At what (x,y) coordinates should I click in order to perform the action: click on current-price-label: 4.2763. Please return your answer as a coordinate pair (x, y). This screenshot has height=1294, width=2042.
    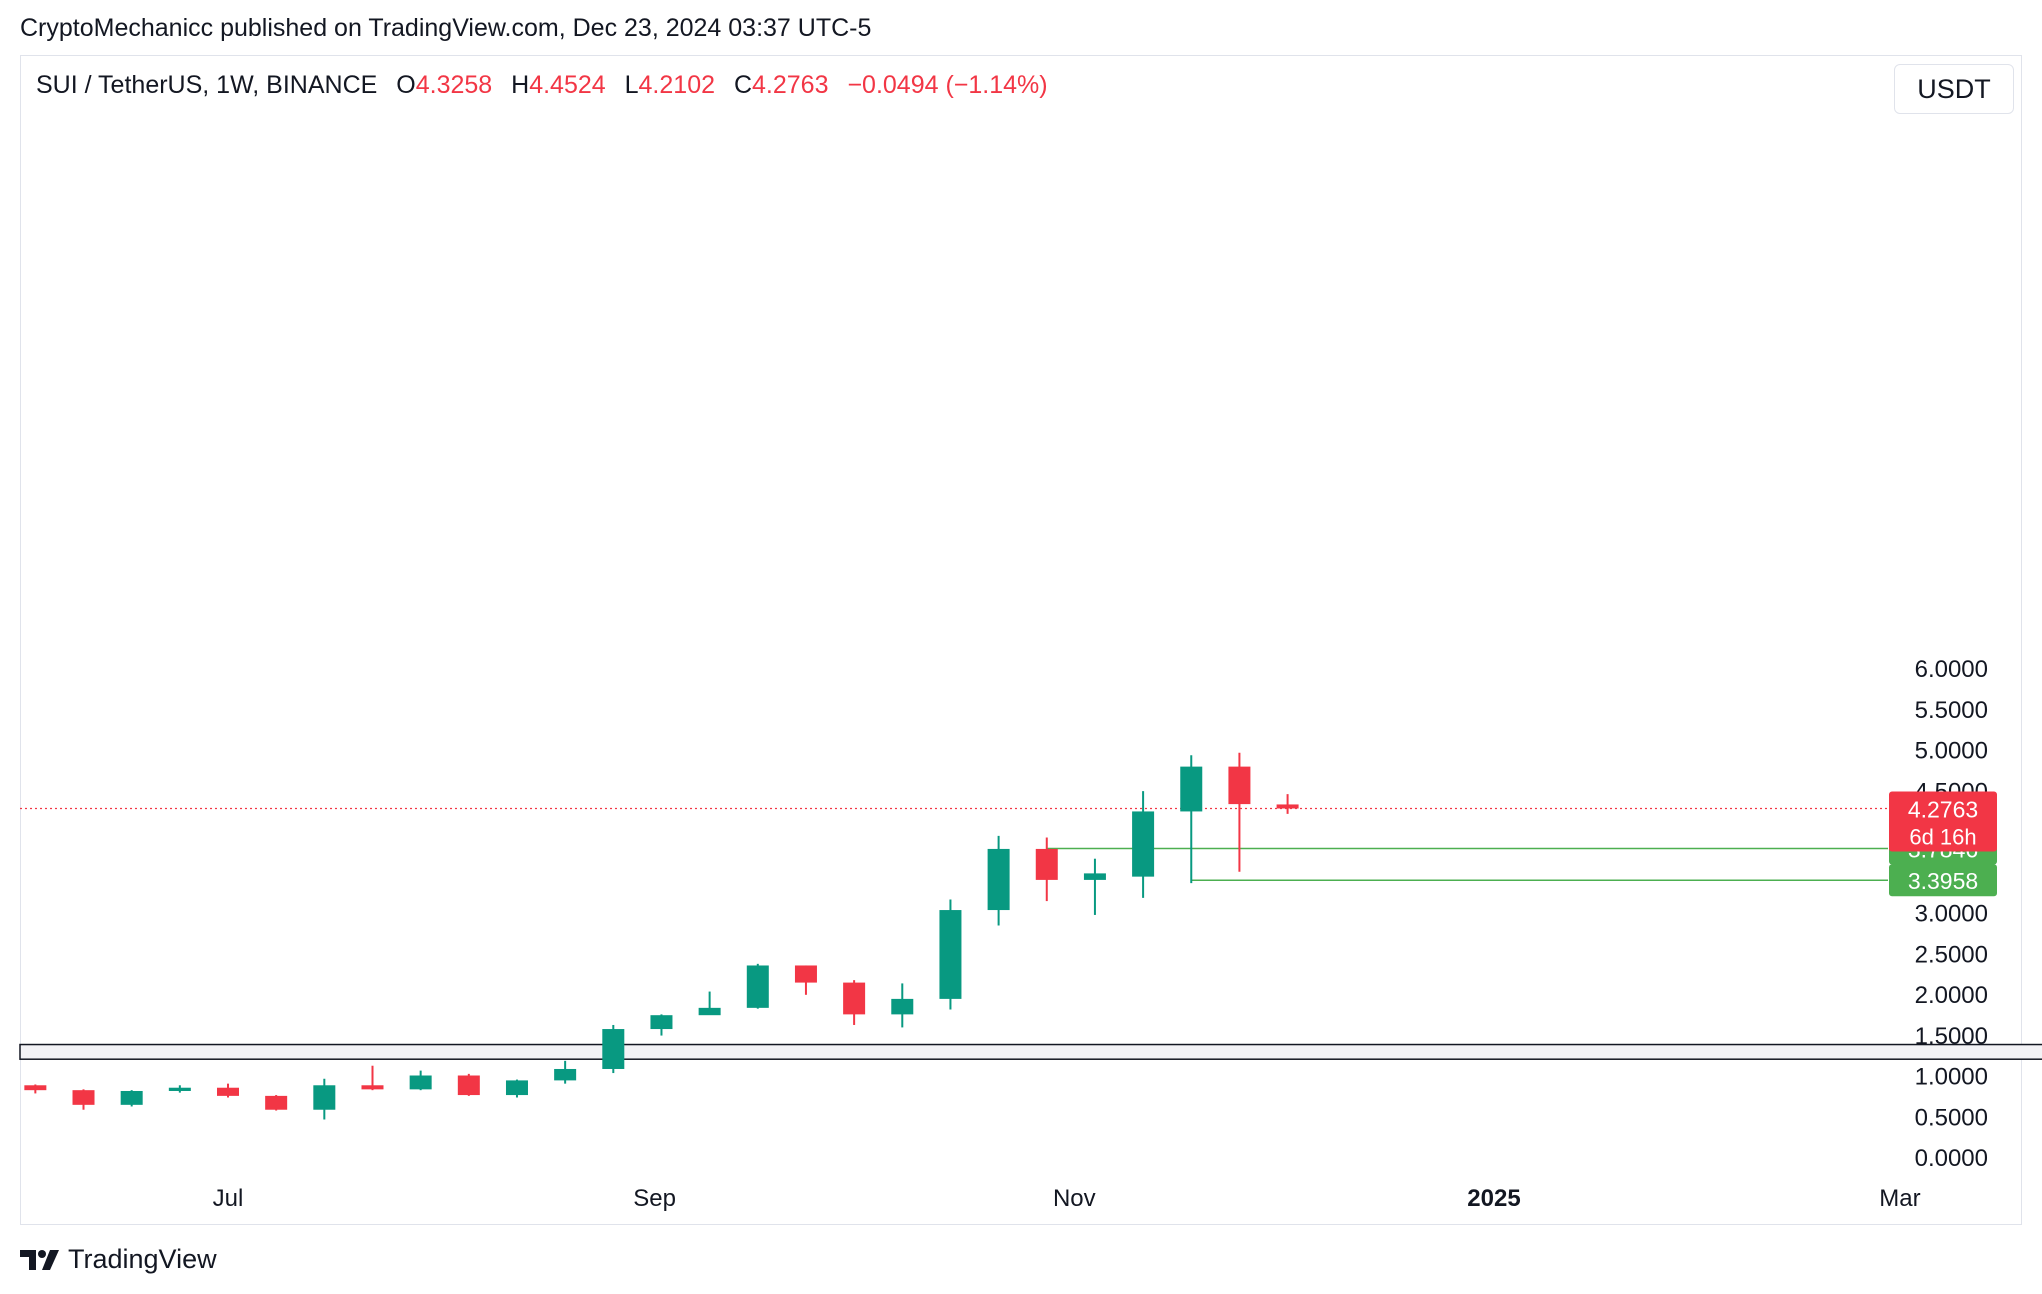
    Looking at the image, I should click on (1943, 809).